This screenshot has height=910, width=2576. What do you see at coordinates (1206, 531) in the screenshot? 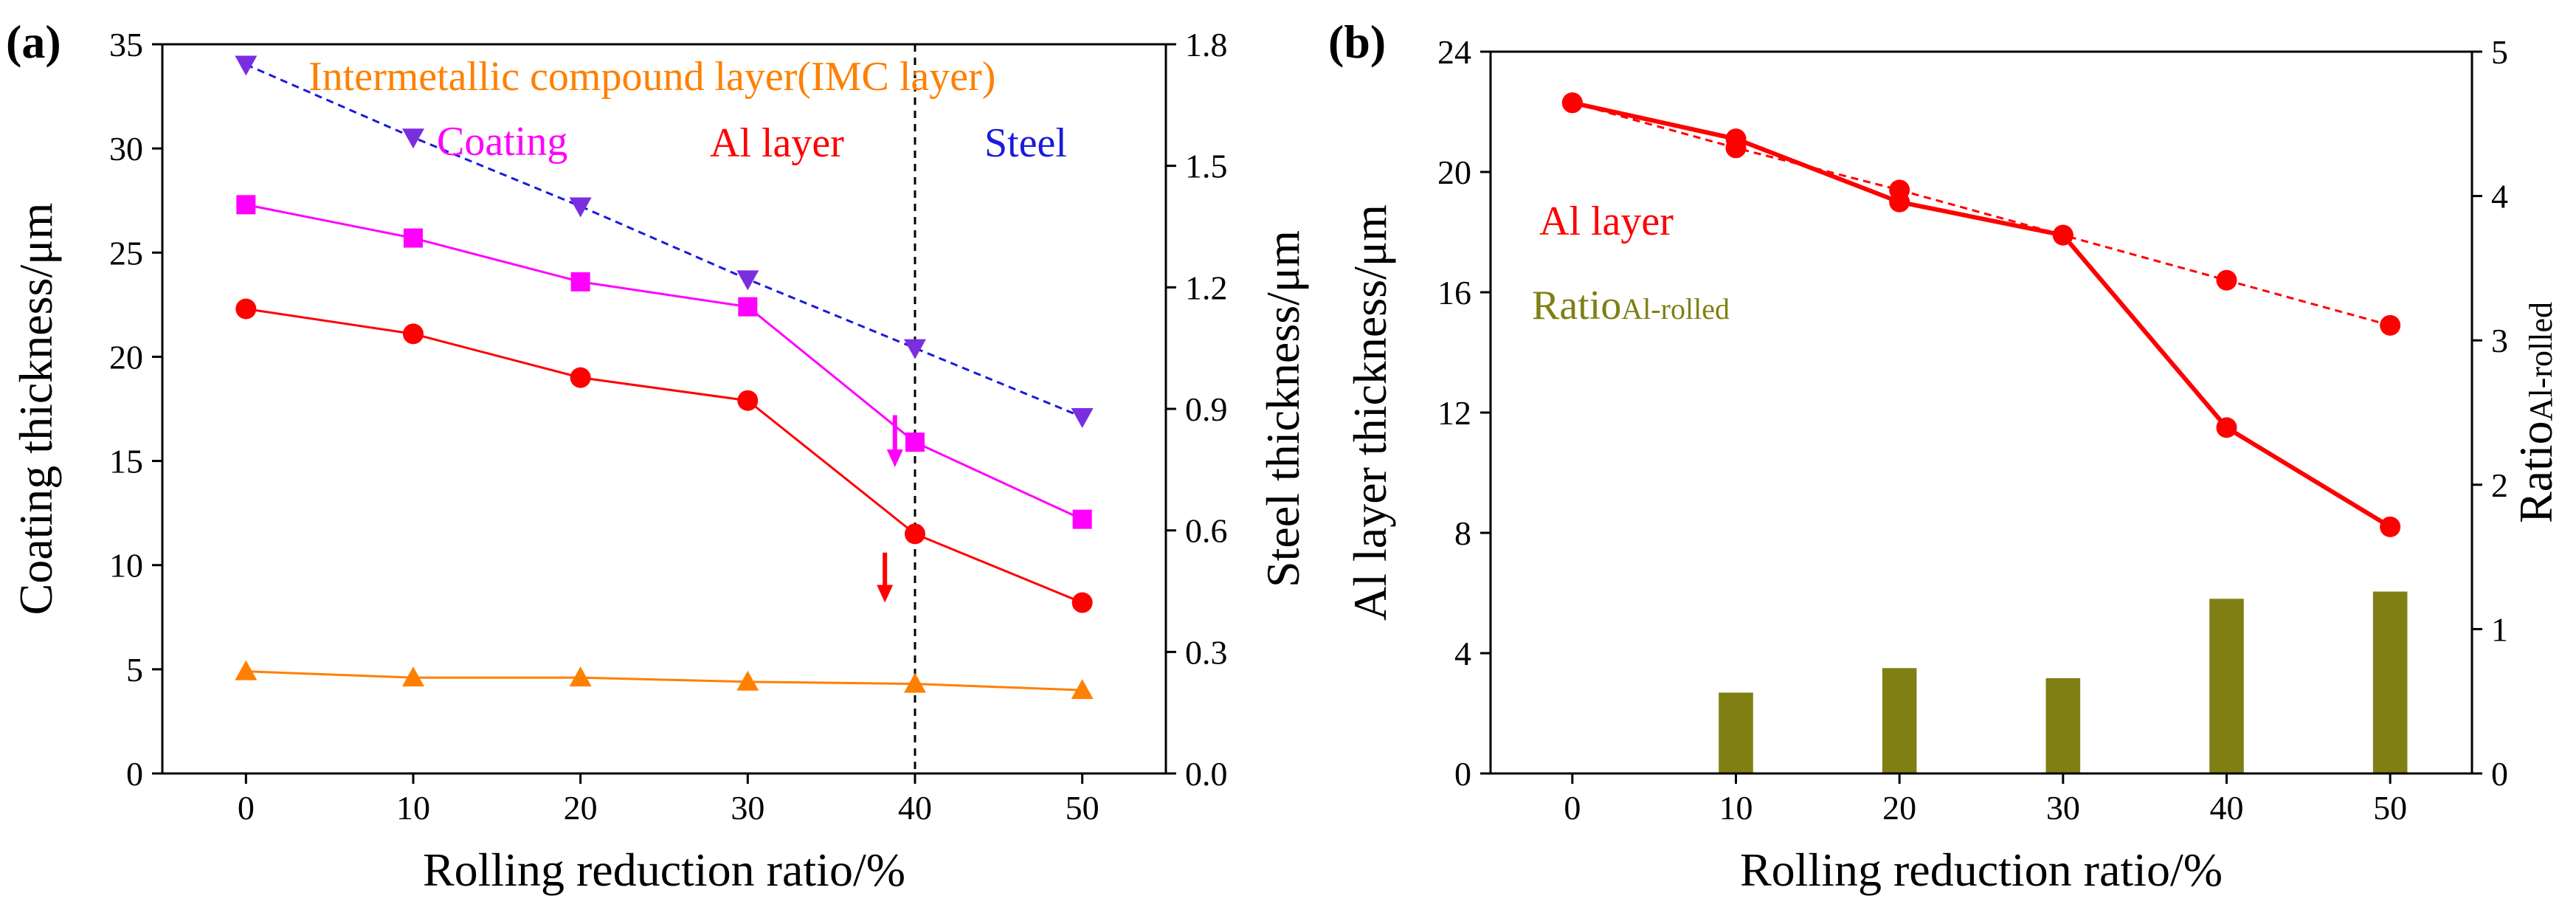
I see `panel-a-ytick-right-label: 0.6` at bounding box center [1206, 531].